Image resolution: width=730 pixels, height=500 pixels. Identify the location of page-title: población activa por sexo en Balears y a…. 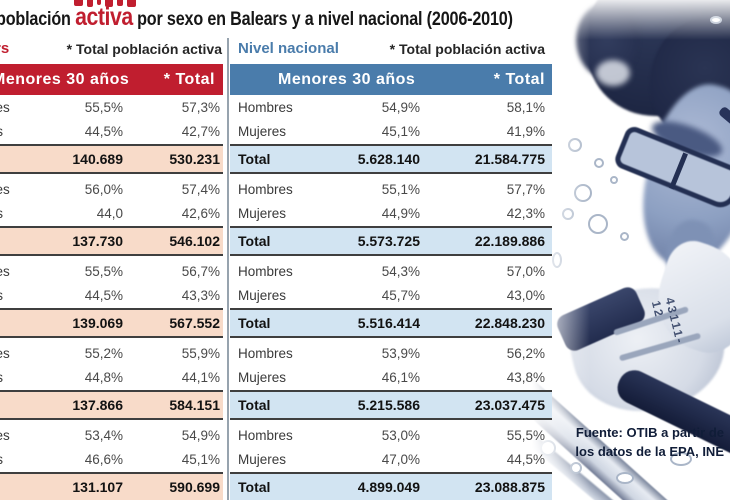
(256, 17).